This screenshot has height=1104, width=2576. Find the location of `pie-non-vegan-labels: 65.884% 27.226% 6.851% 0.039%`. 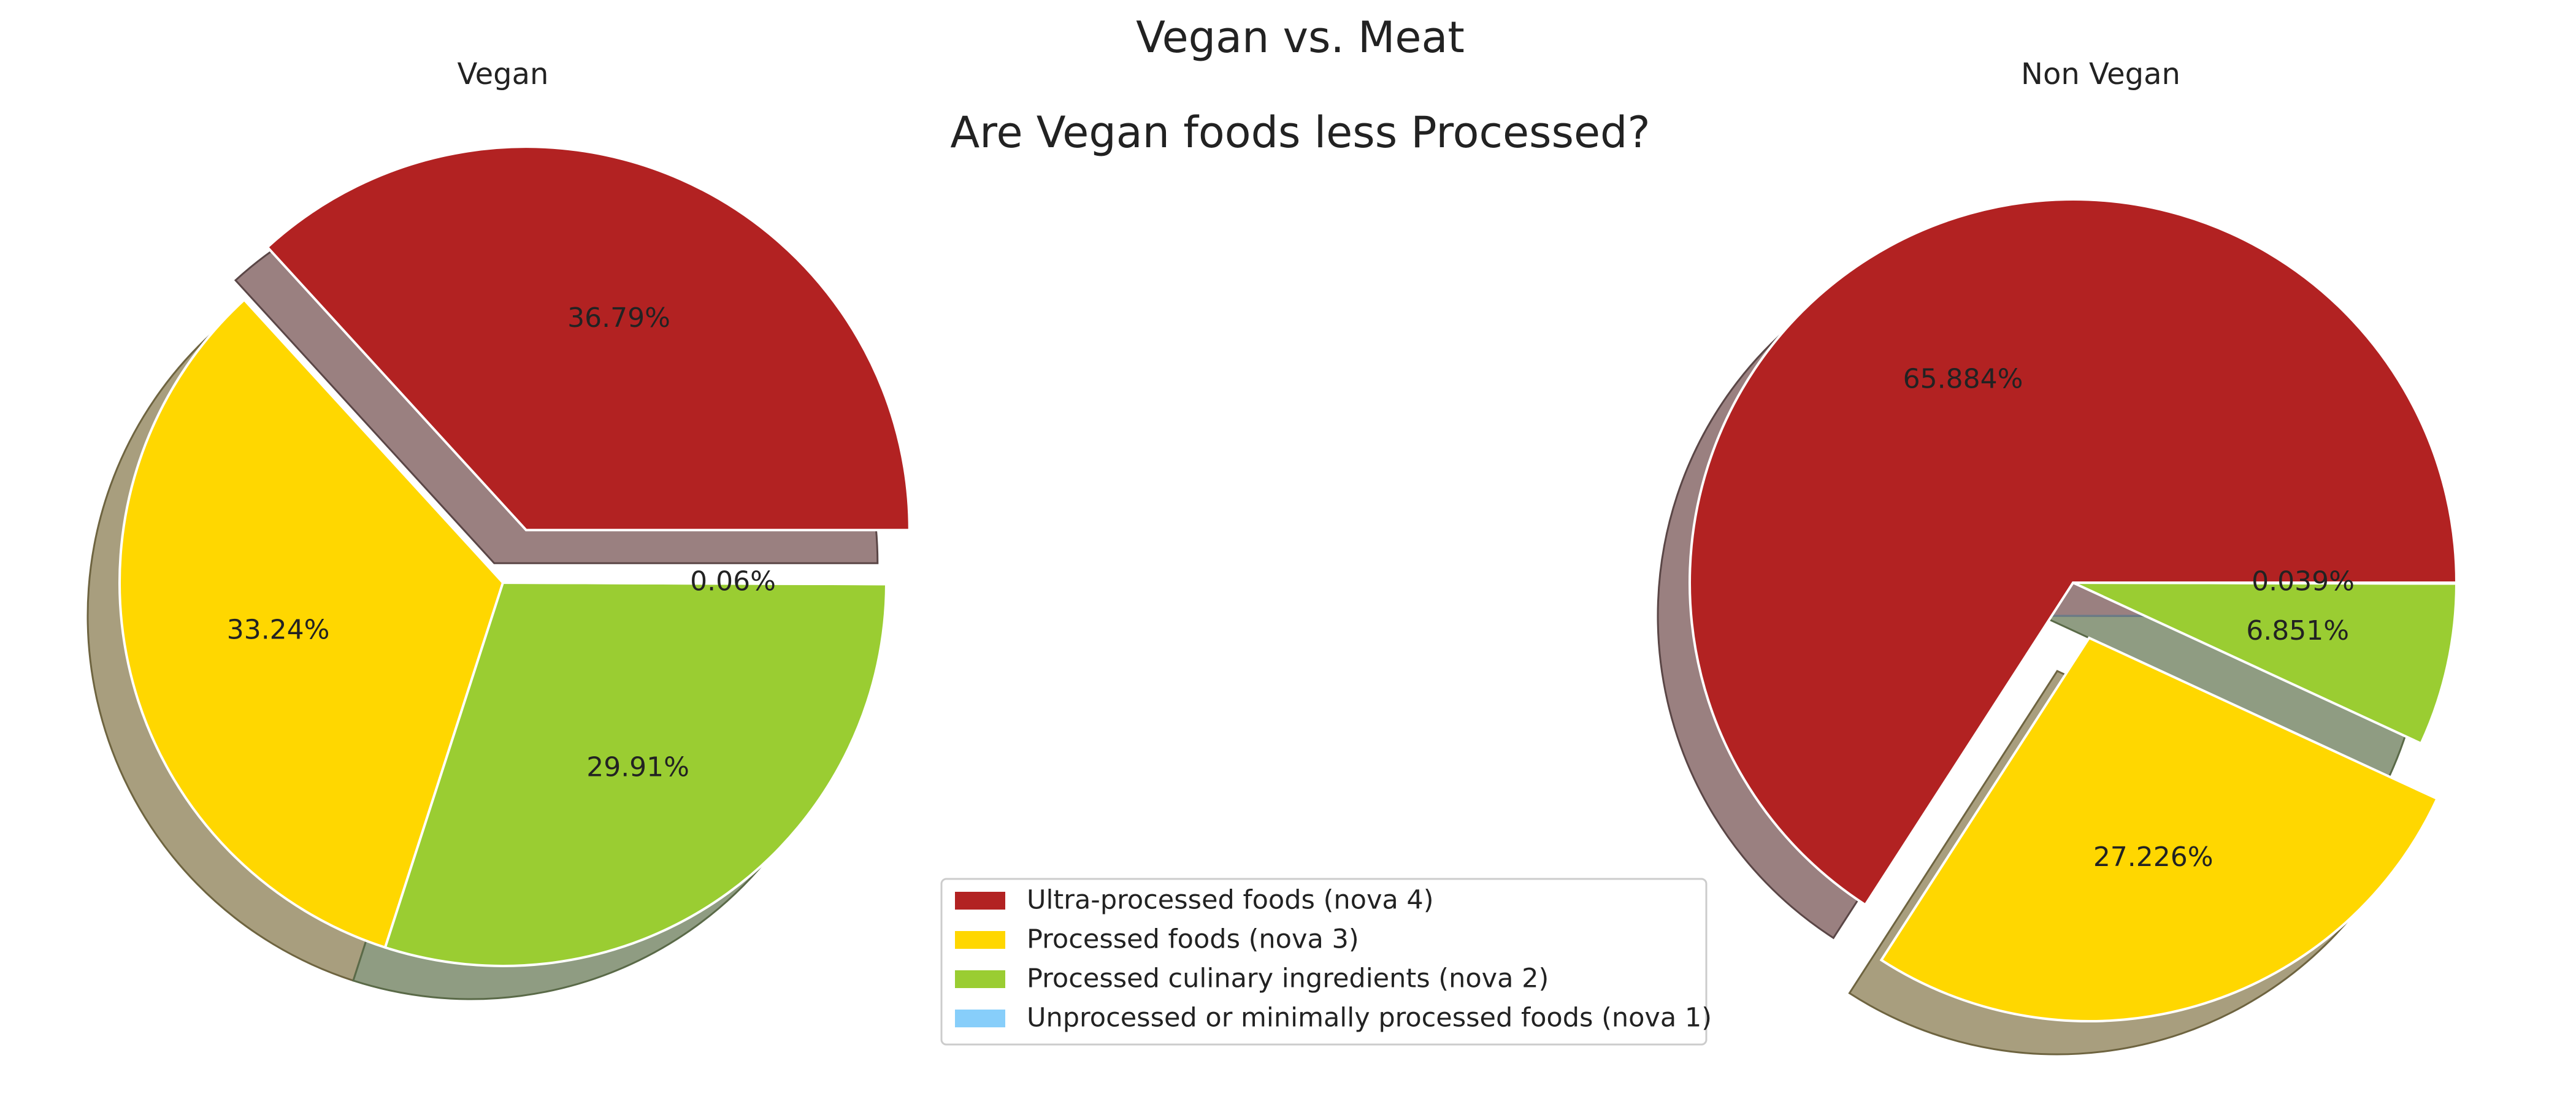

pie-non-vegan-labels: 65.884% 27.226% 6.851% 0.039% is located at coordinates (2129, 618).